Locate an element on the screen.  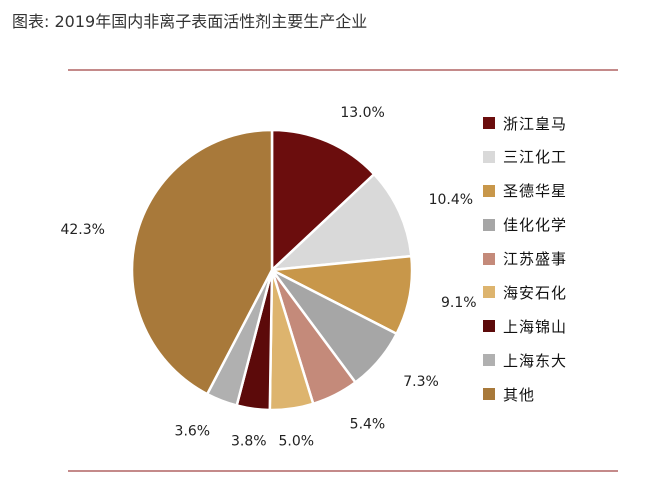
legend-label: 上海锦山 is located at coordinates (535, 326).